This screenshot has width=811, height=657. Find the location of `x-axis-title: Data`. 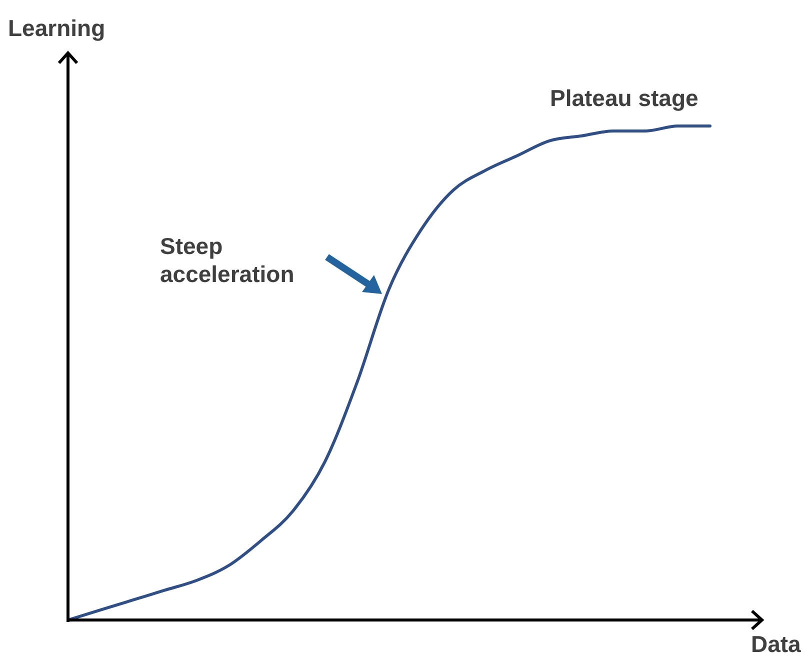

x-axis-title: Data is located at coordinates (776, 644).